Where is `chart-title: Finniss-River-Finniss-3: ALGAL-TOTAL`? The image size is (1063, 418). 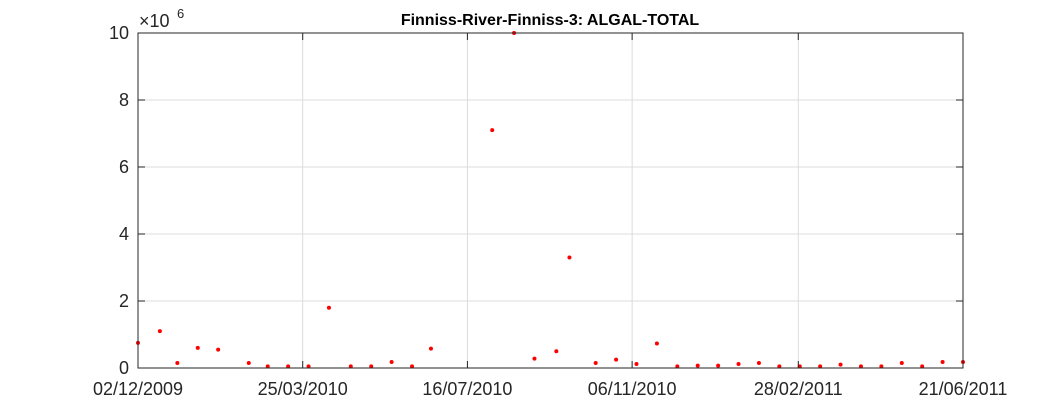 chart-title: Finniss-River-Finniss-3: ALGAL-TOTAL is located at coordinates (550, 20).